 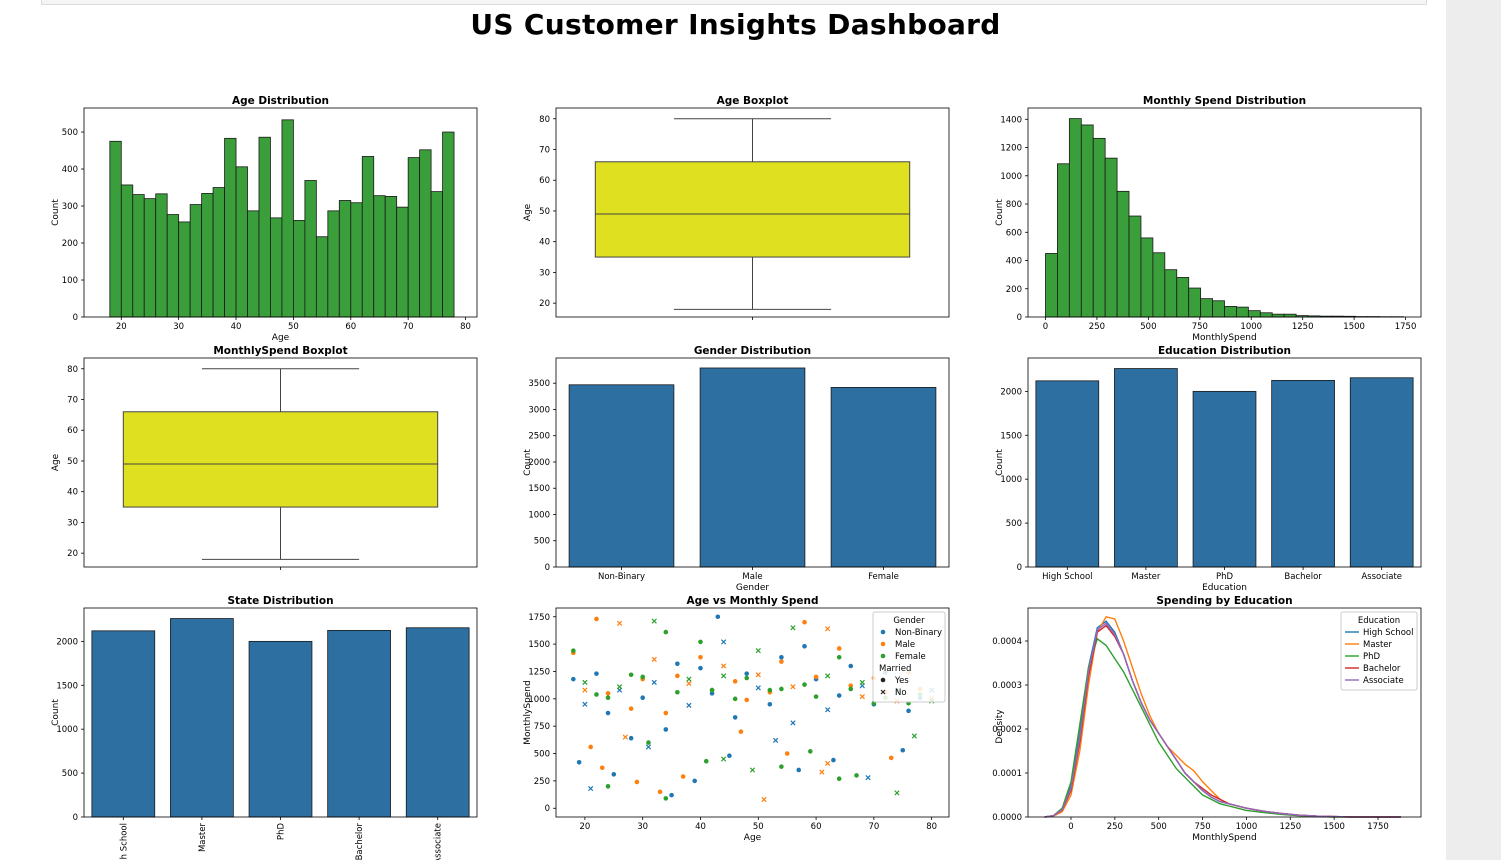 What do you see at coordinates (72, 523) in the screenshot?
I see `y-tick-label: 30` at bounding box center [72, 523].